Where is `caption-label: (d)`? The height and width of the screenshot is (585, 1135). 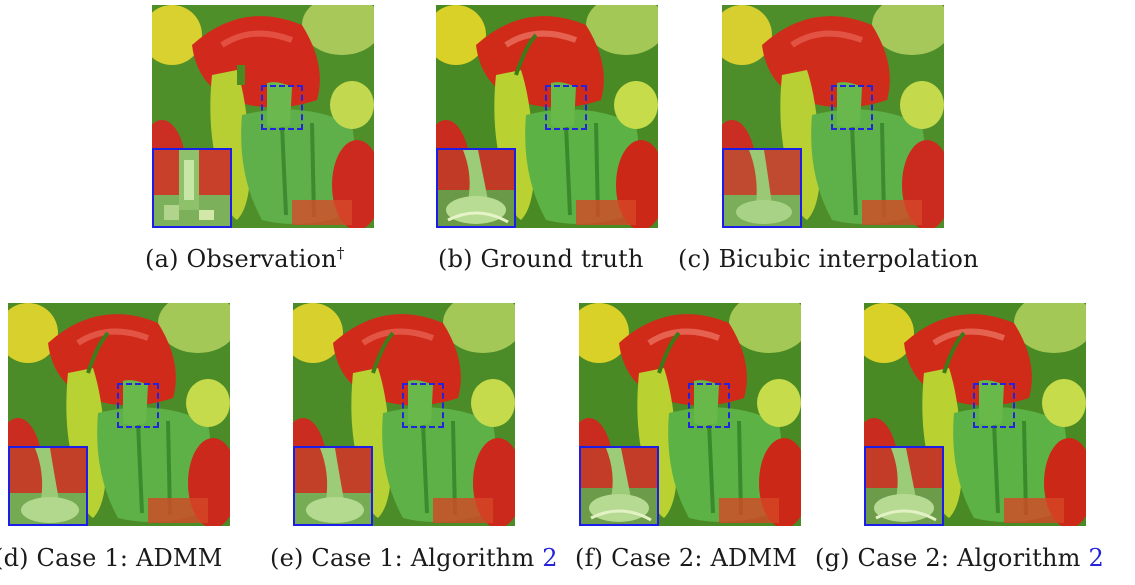 caption-label: (d) is located at coordinates (14, 558).